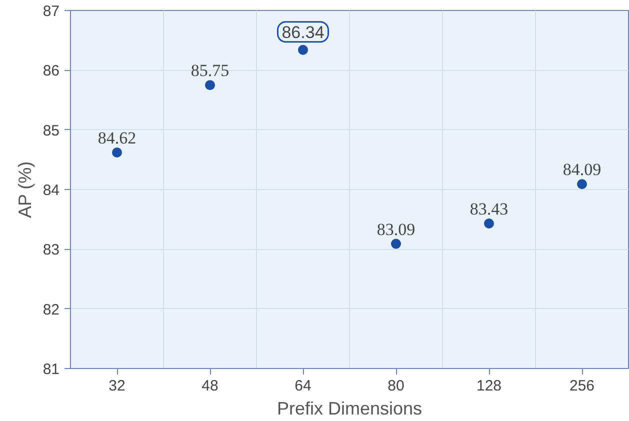 The image size is (629, 421). I want to click on data-label: 83.43, so click(489, 209).